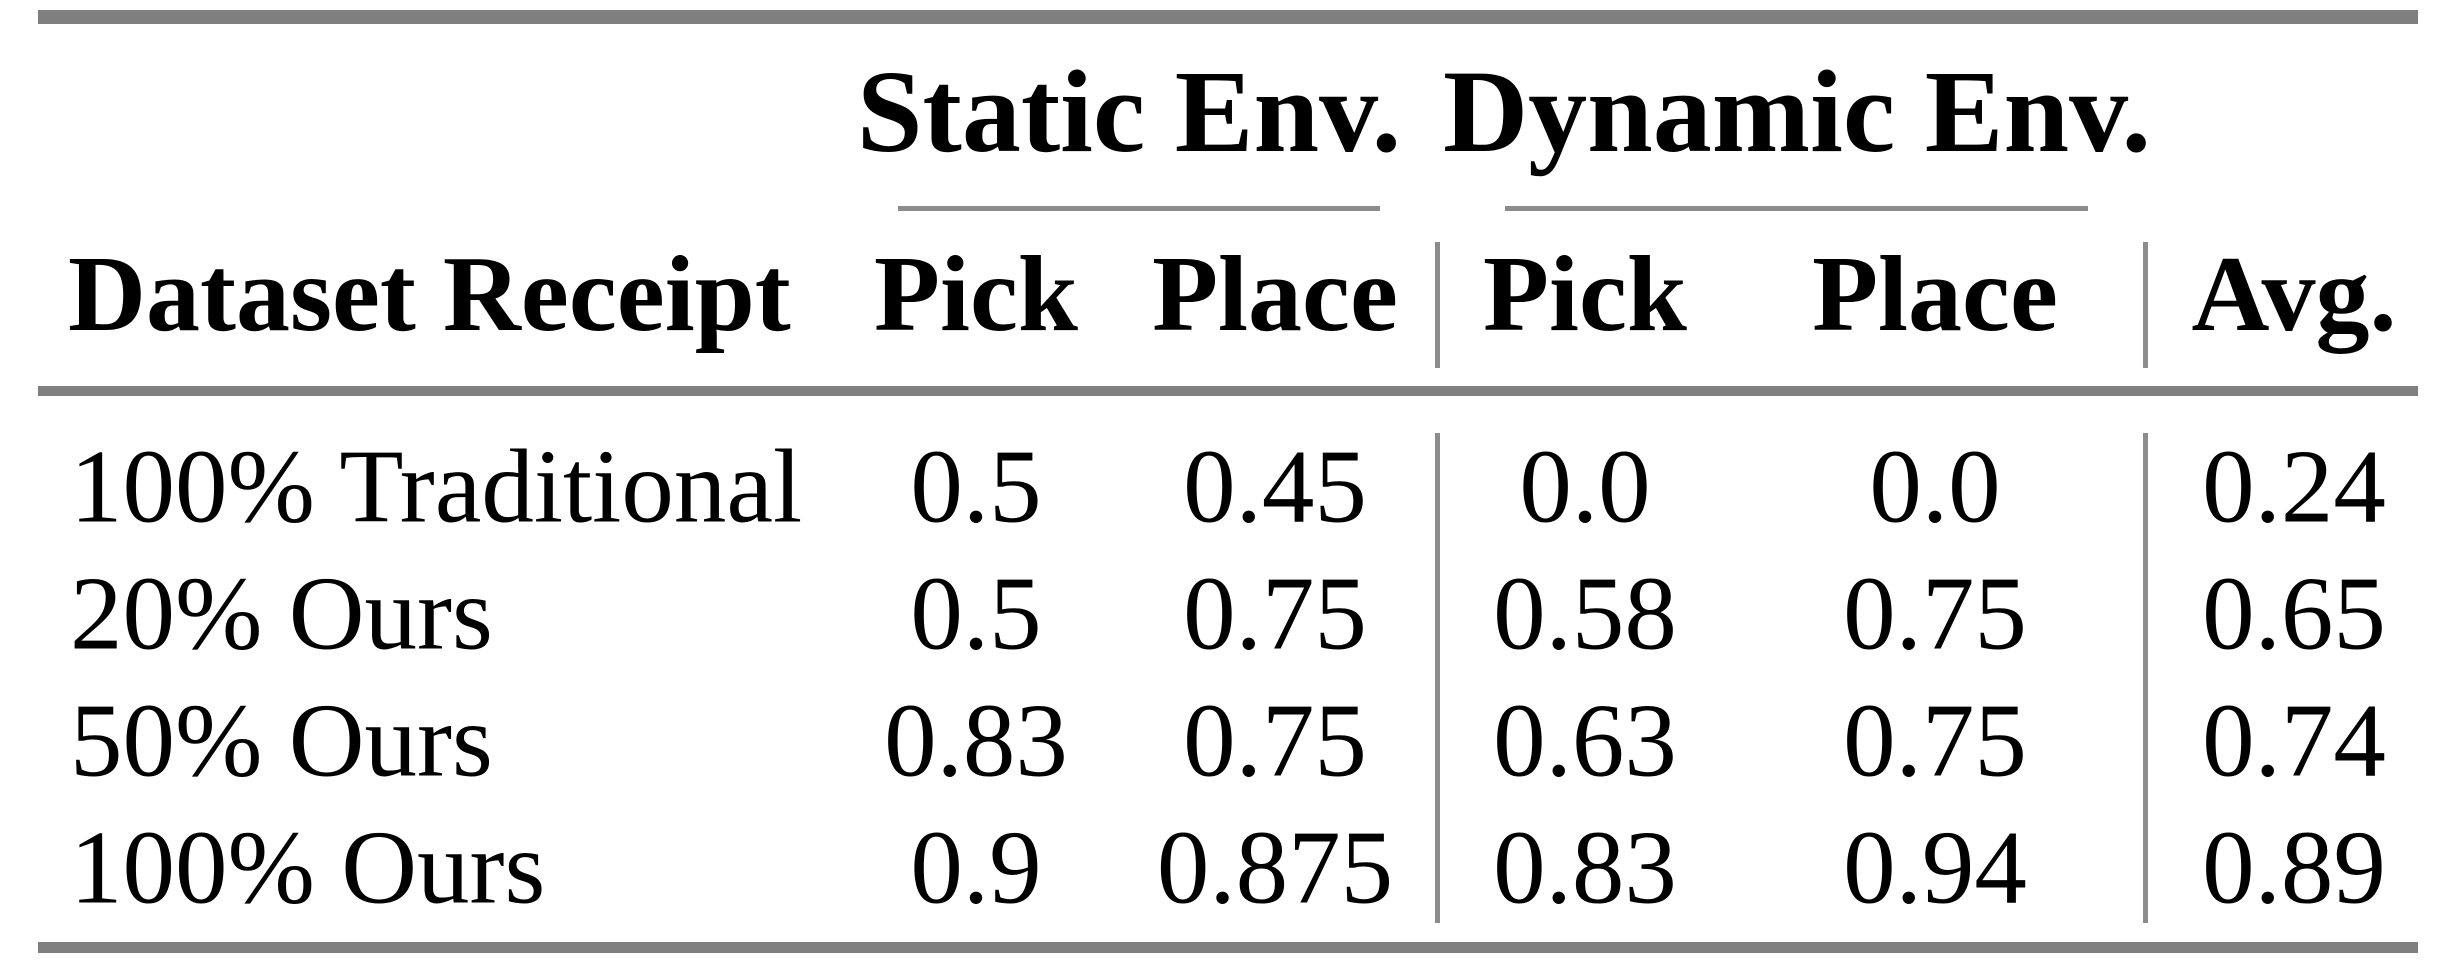 The height and width of the screenshot is (966, 2440). What do you see at coordinates (976, 486) in the screenshot?
I see `cell-r1-static-pick: 0.5` at bounding box center [976, 486].